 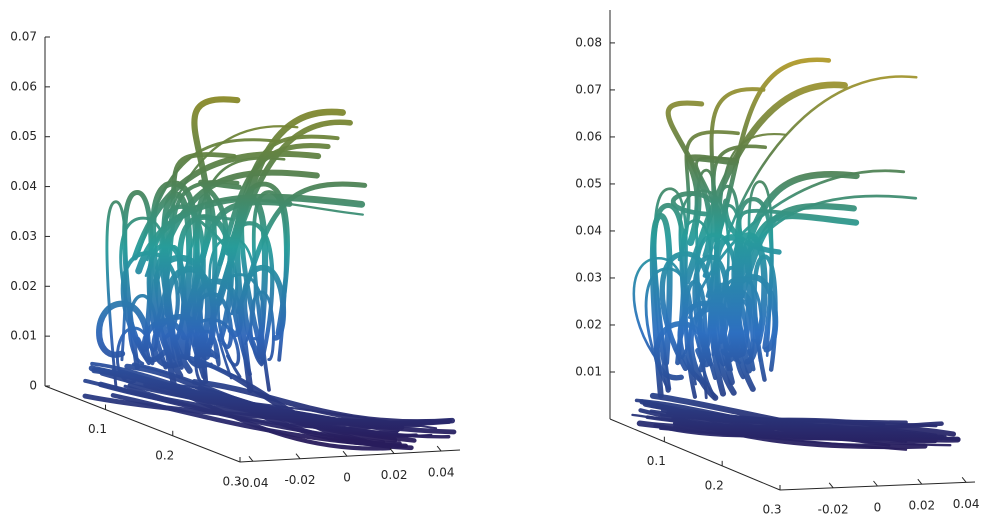 I want to click on z-tick-label: 0.08, so click(x=588, y=42).